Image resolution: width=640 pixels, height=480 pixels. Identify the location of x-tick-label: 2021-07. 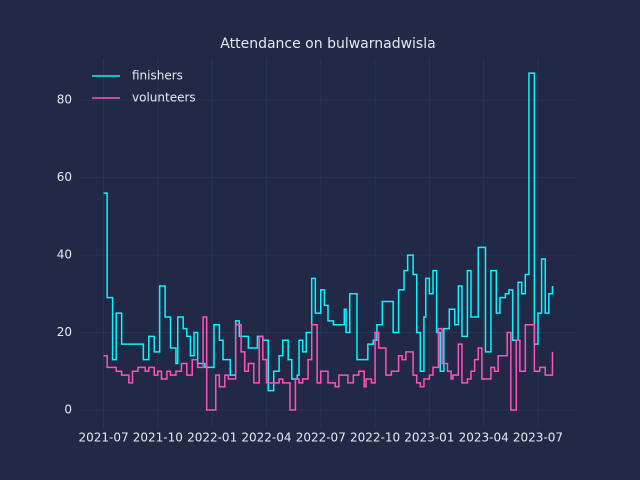
(103, 438).